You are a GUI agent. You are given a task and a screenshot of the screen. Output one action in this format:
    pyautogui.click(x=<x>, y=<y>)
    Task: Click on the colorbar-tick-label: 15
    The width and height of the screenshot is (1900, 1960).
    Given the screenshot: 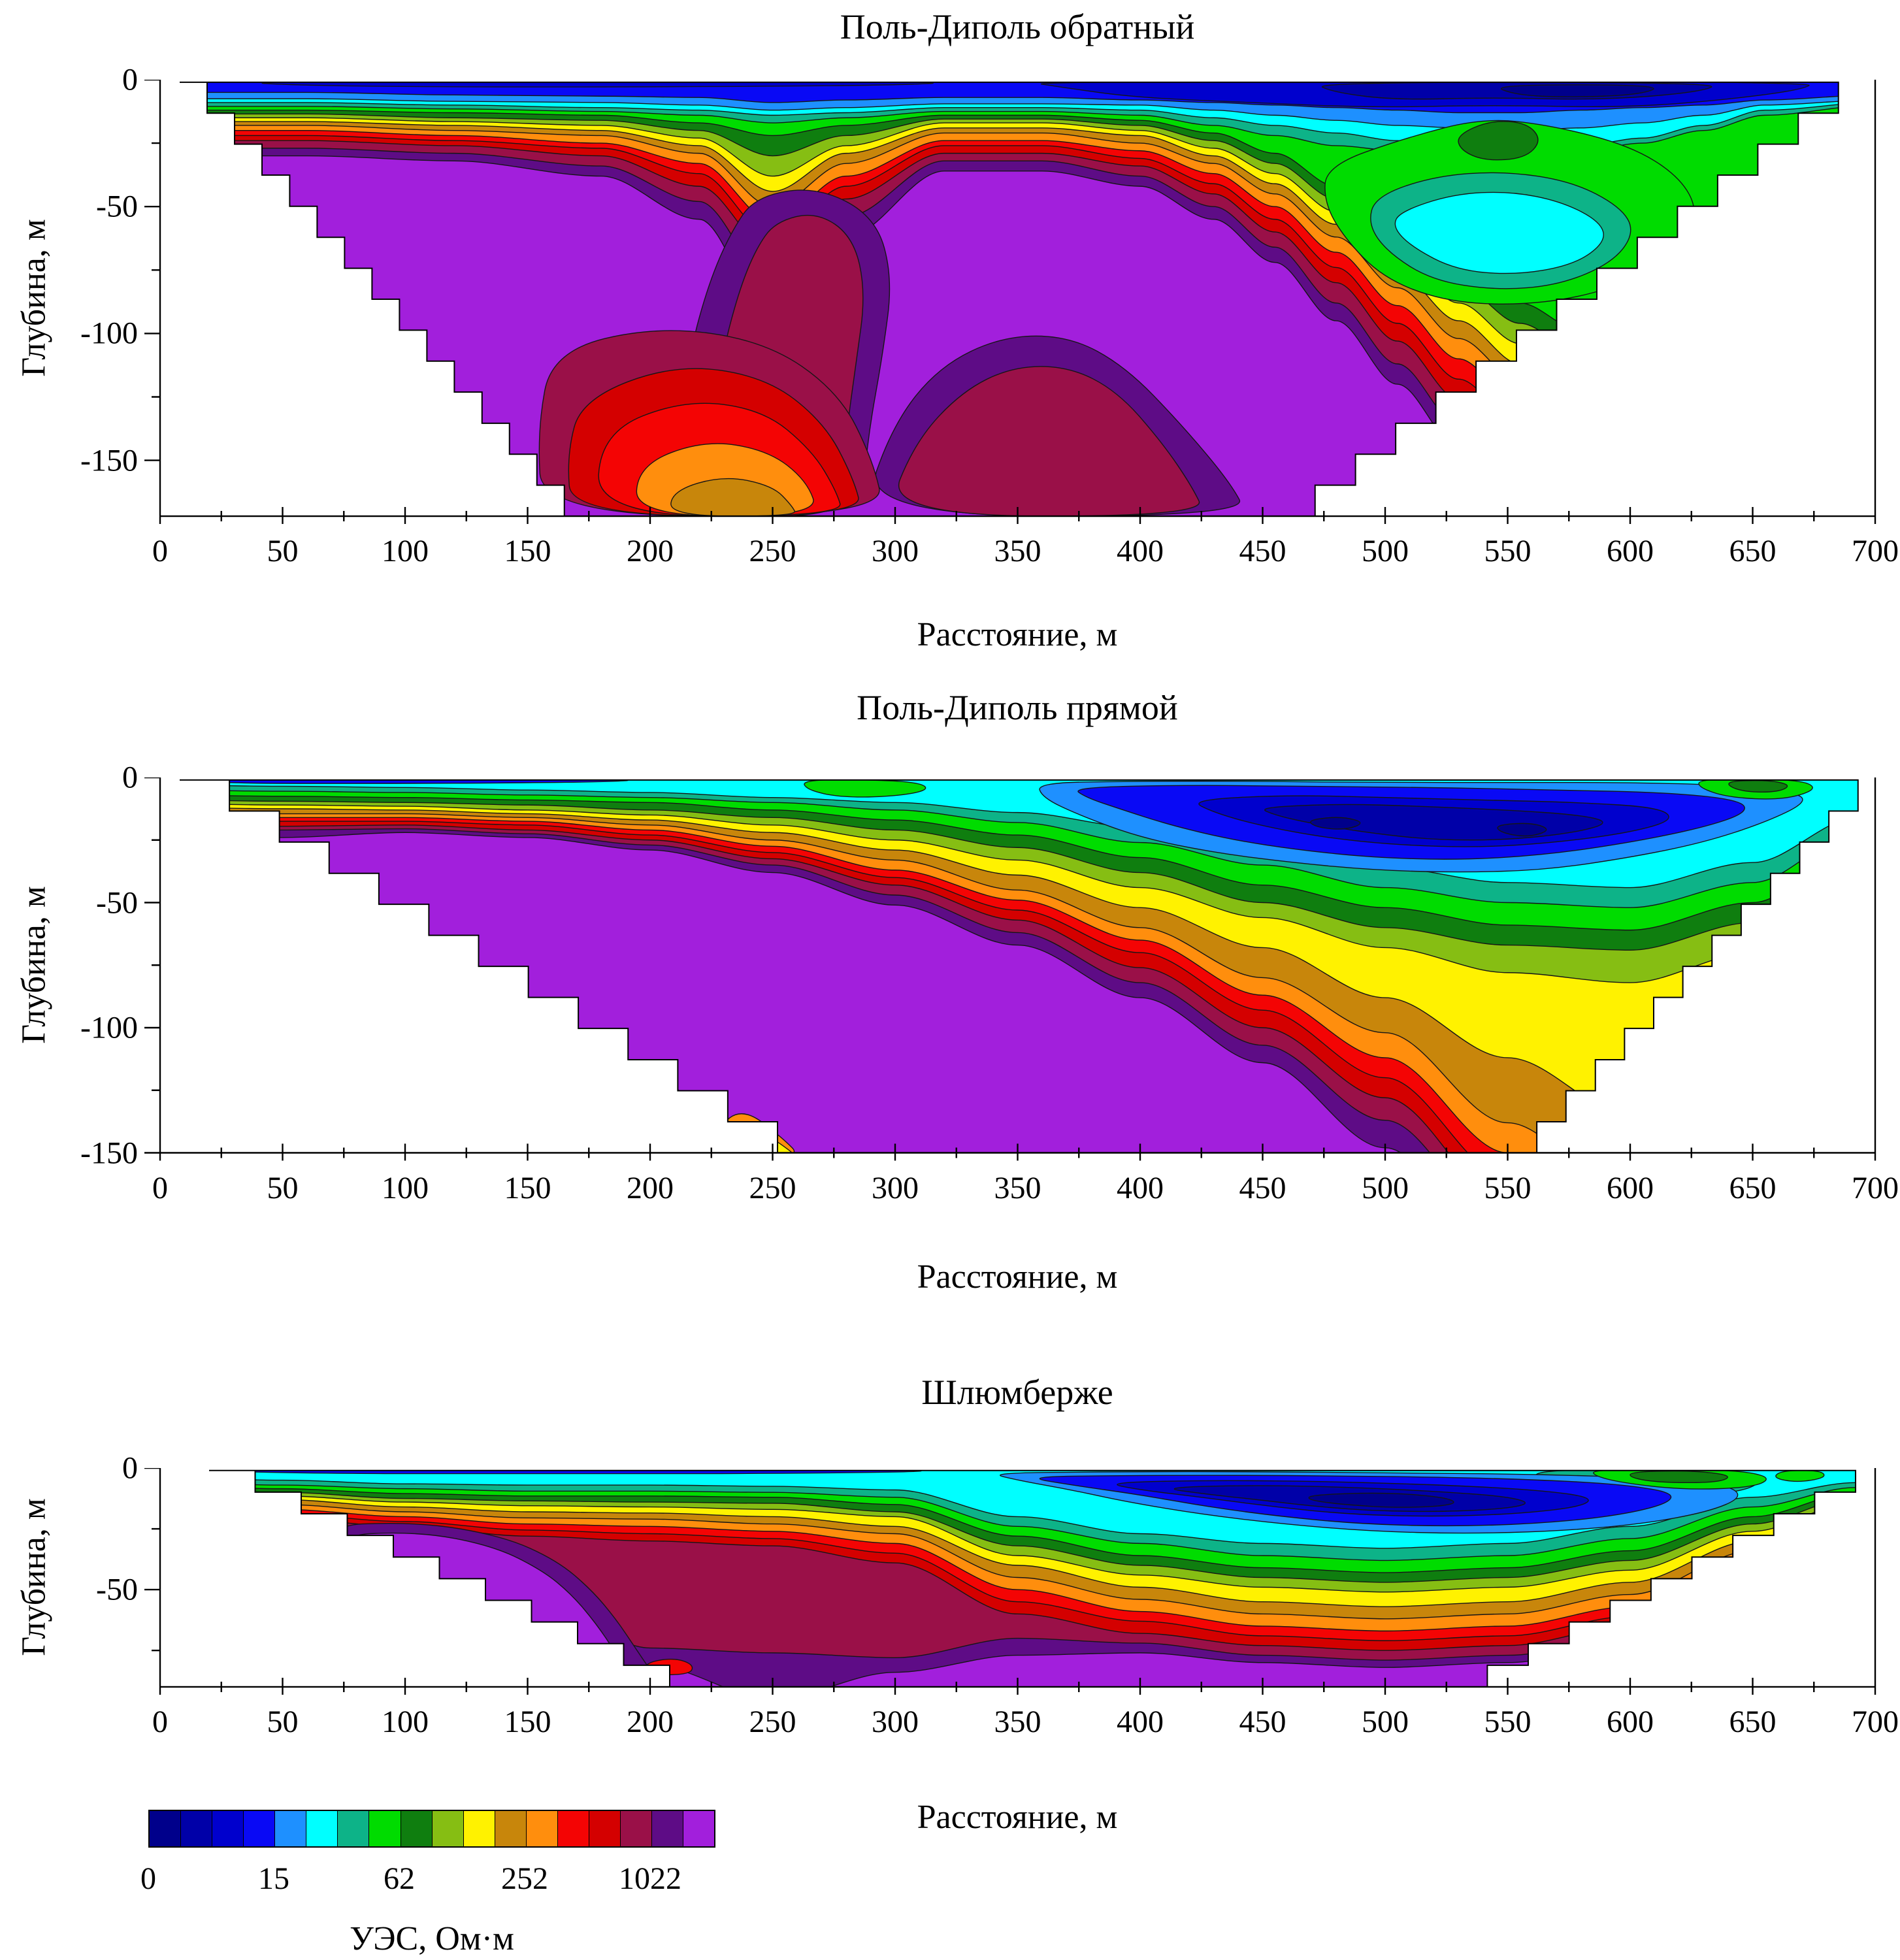 What is the action you would take?
    pyautogui.click(x=273, y=1878)
    